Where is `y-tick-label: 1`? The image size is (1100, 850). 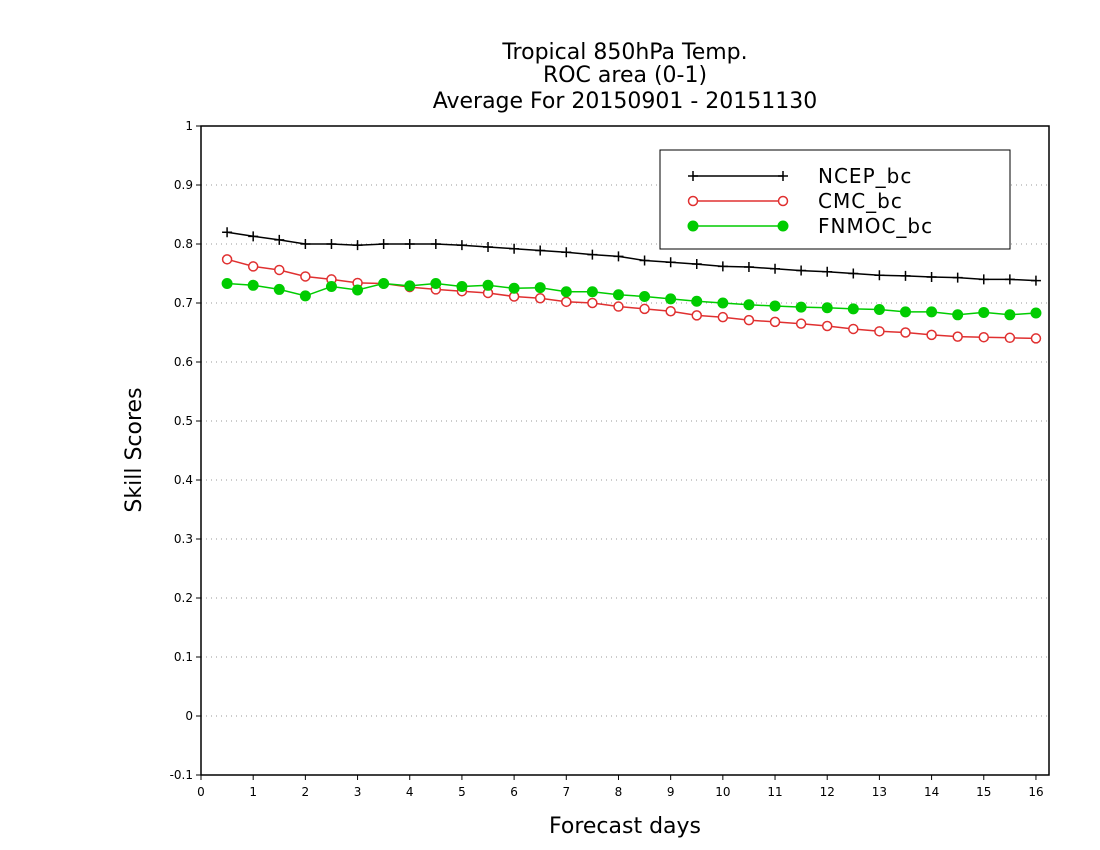
y-tick-label: 1 is located at coordinates (189, 126).